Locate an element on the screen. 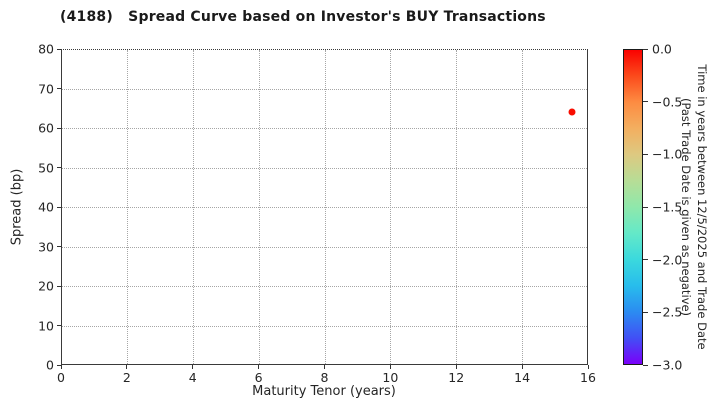 The width and height of the screenshot is (720, 420). y-tick-label: 10 is located at coordinates (46, 325).